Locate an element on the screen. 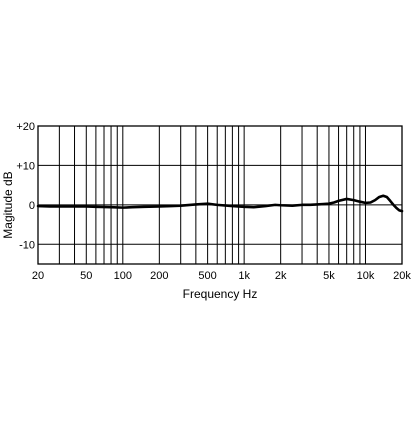 The width and height of the screenshot is (416, 421). x-tick-label: 200 is located at coordinates (159, 276).